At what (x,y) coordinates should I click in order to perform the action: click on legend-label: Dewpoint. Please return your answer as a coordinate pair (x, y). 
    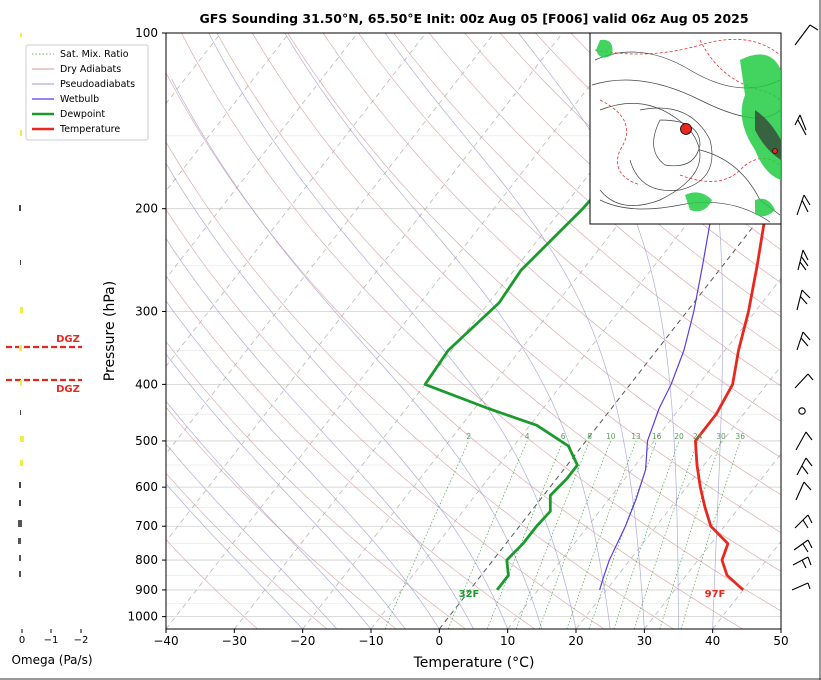
    Looking at the image, I should click on (82, 114).